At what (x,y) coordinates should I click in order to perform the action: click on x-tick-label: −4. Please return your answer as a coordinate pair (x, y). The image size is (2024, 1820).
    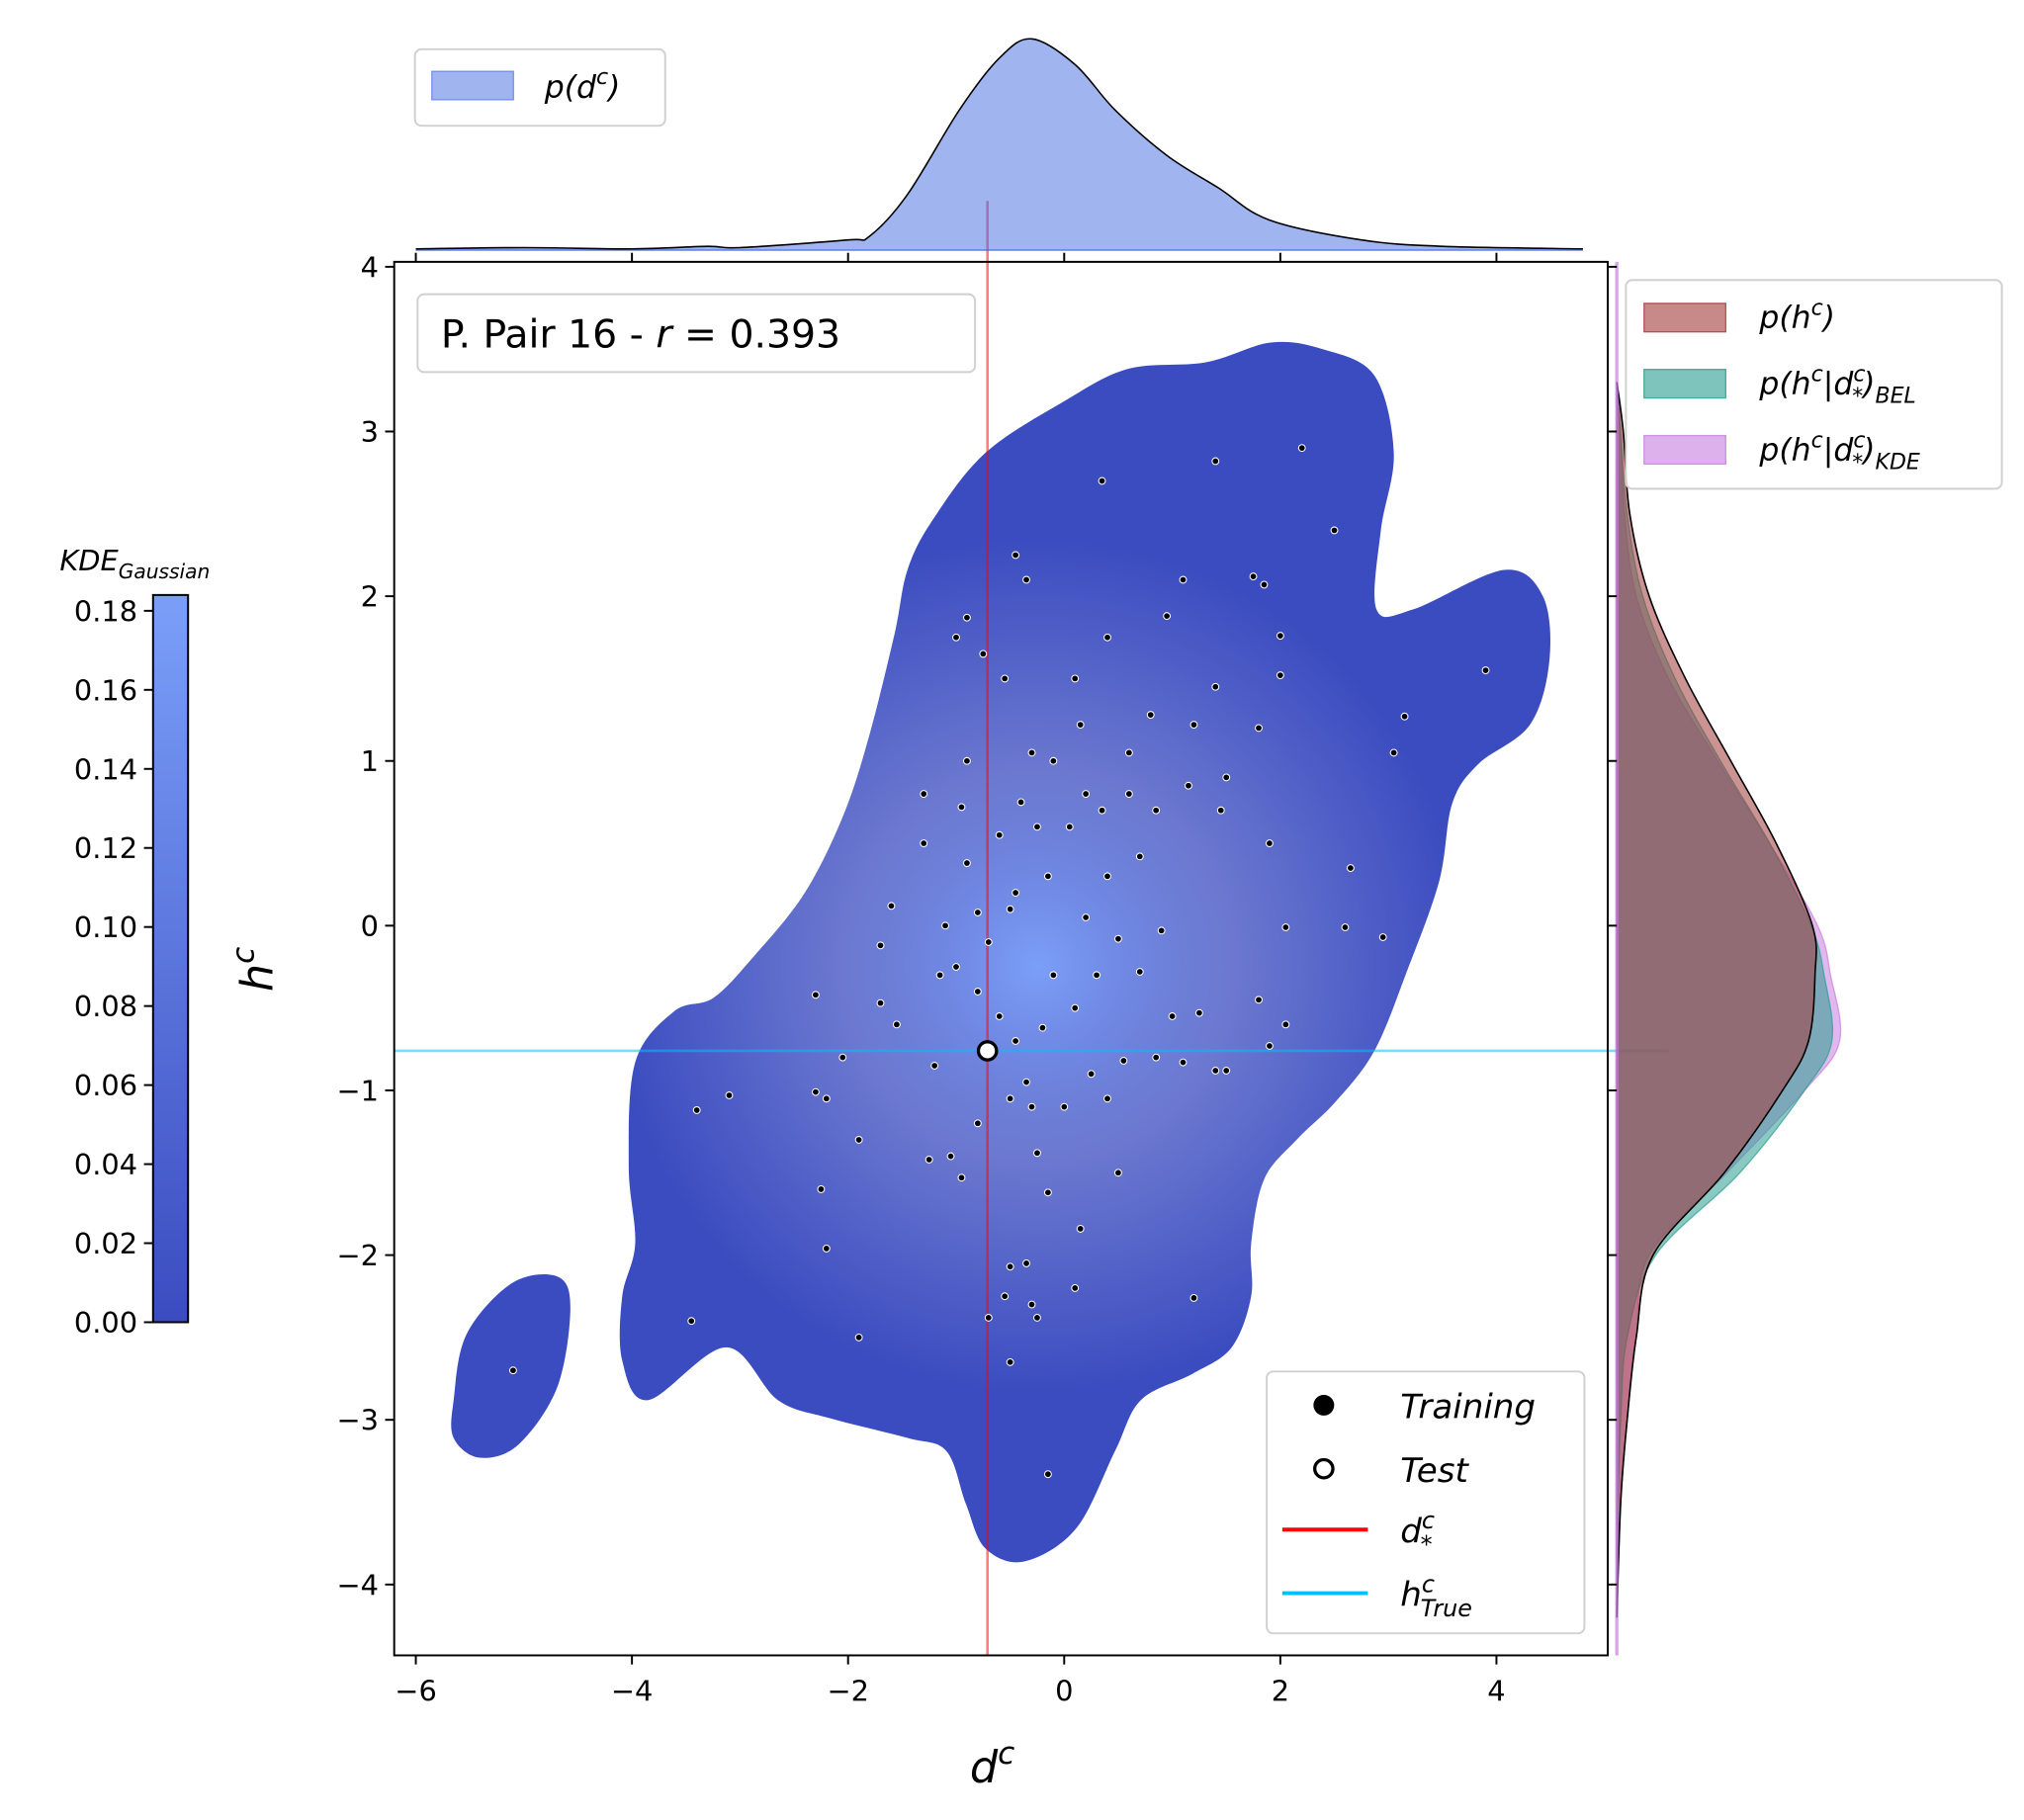
    Looking at the image, I should click on (633, 1690).